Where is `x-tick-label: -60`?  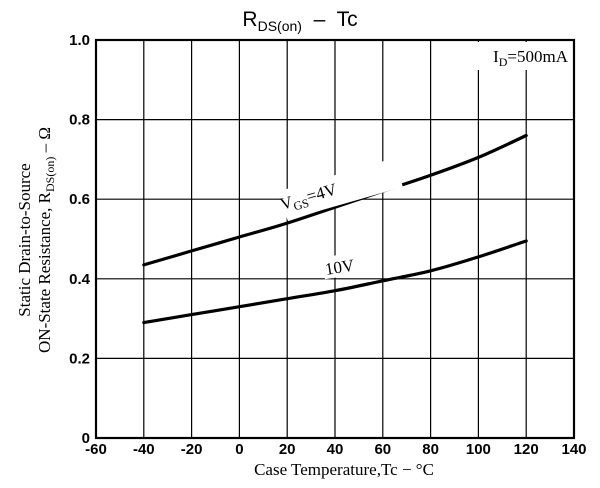
x-tick-label: -60 is located at coordinates (96, 449).